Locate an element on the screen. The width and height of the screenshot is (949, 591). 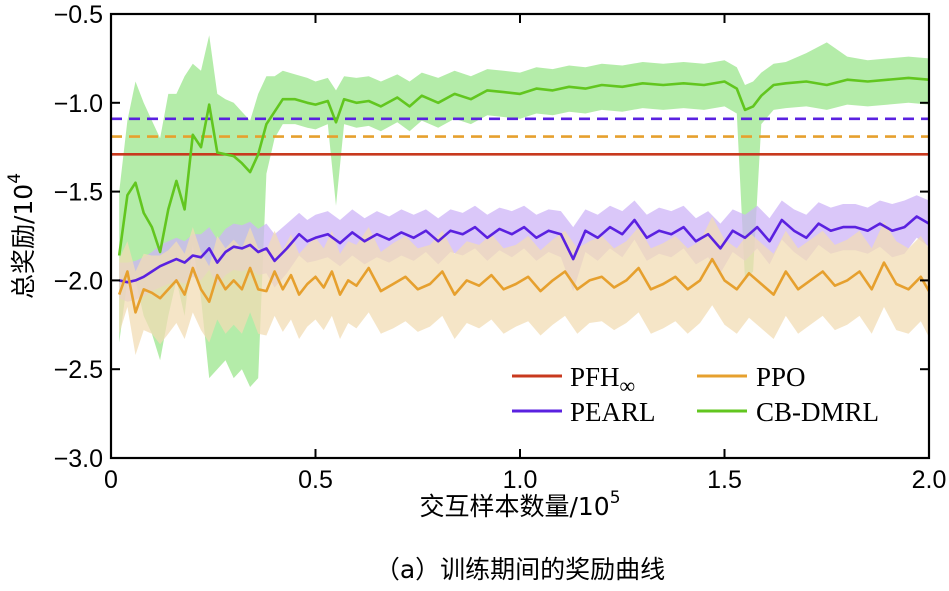
line-pearl is located at coordinates (524, 249).